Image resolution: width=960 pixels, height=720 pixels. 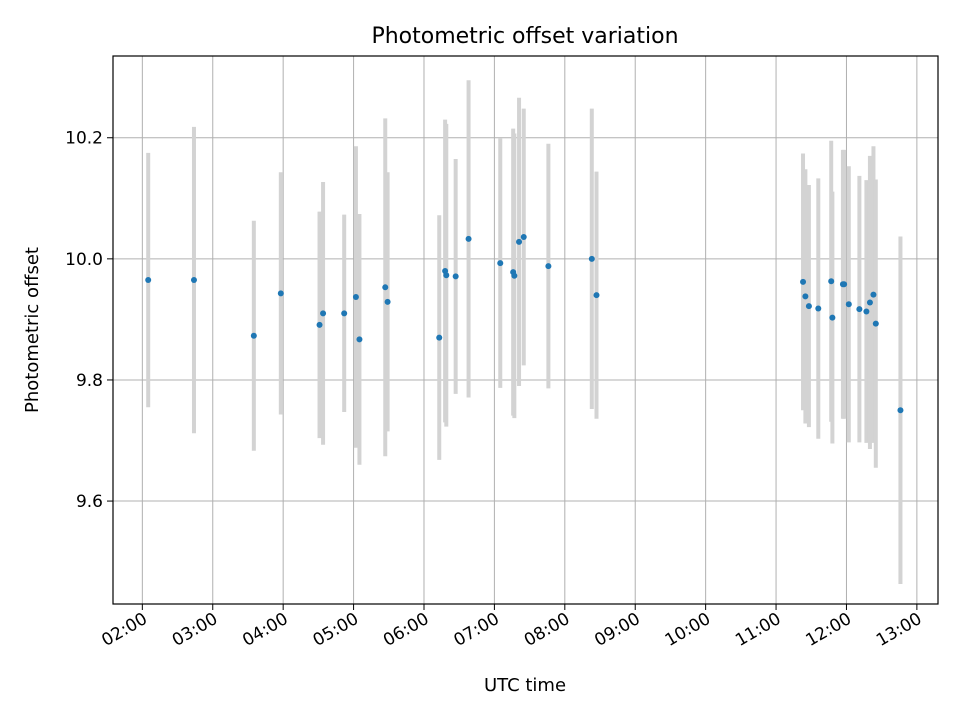 I want to click on chart-title: Photometric offset variation, so click(x=524, y=36).